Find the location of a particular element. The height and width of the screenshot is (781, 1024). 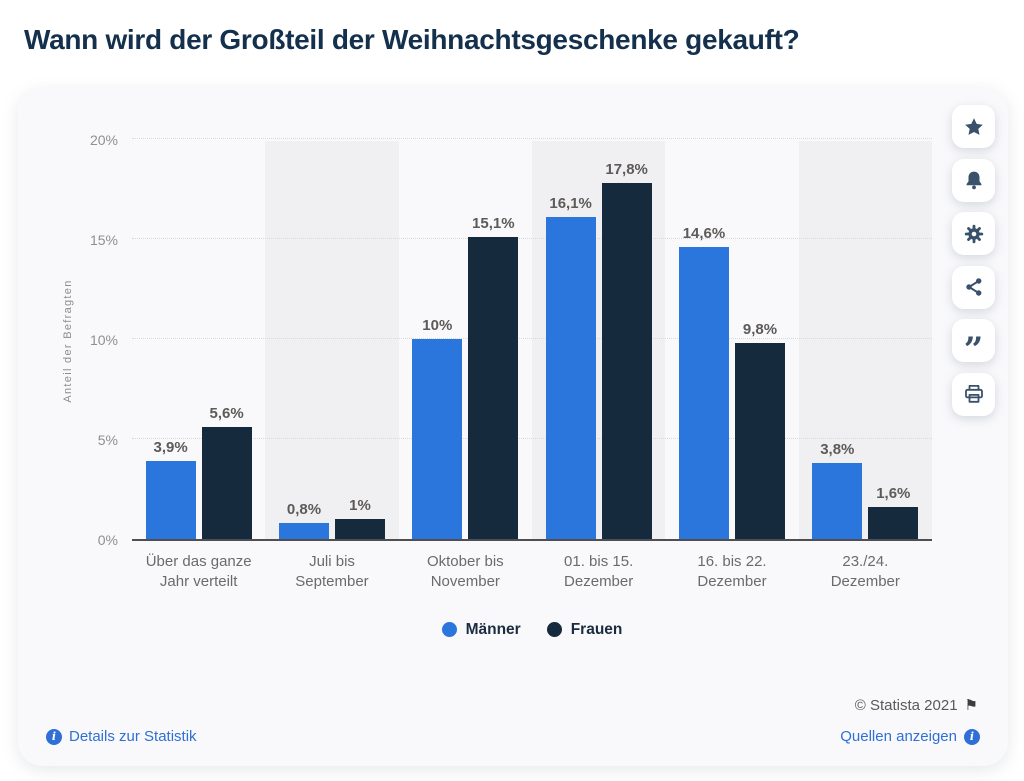

settings-button is located at coordinates (973, 233).